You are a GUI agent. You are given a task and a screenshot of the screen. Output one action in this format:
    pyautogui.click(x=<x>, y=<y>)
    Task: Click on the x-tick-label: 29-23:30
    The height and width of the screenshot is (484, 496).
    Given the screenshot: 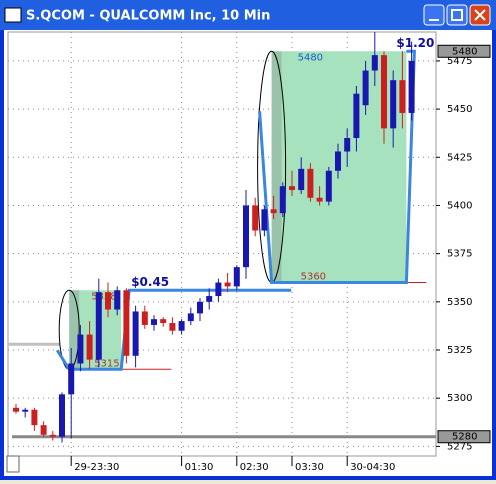 What is the action you would take?
    pyautogui.click(x=96, y=467)
    